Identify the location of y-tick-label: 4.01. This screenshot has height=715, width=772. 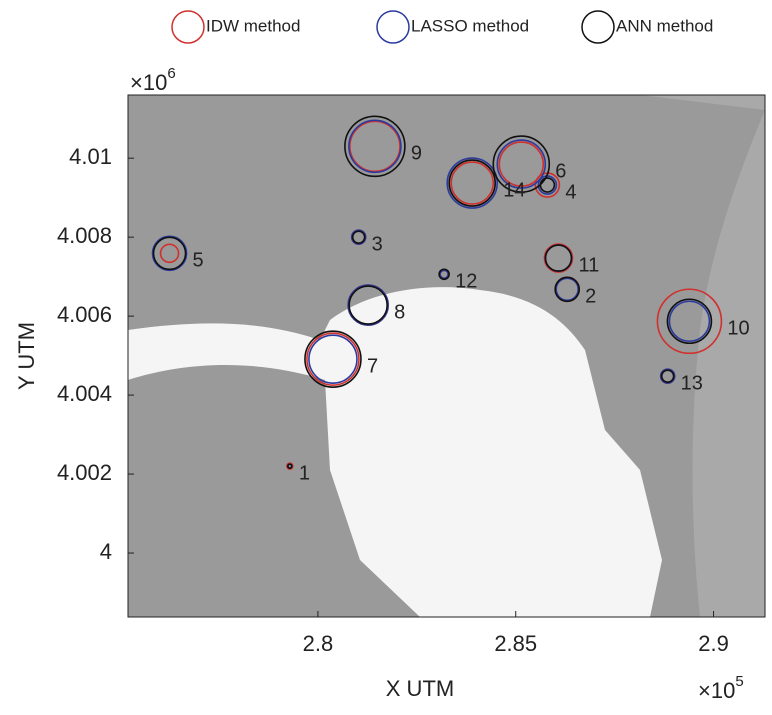
(90, 156).